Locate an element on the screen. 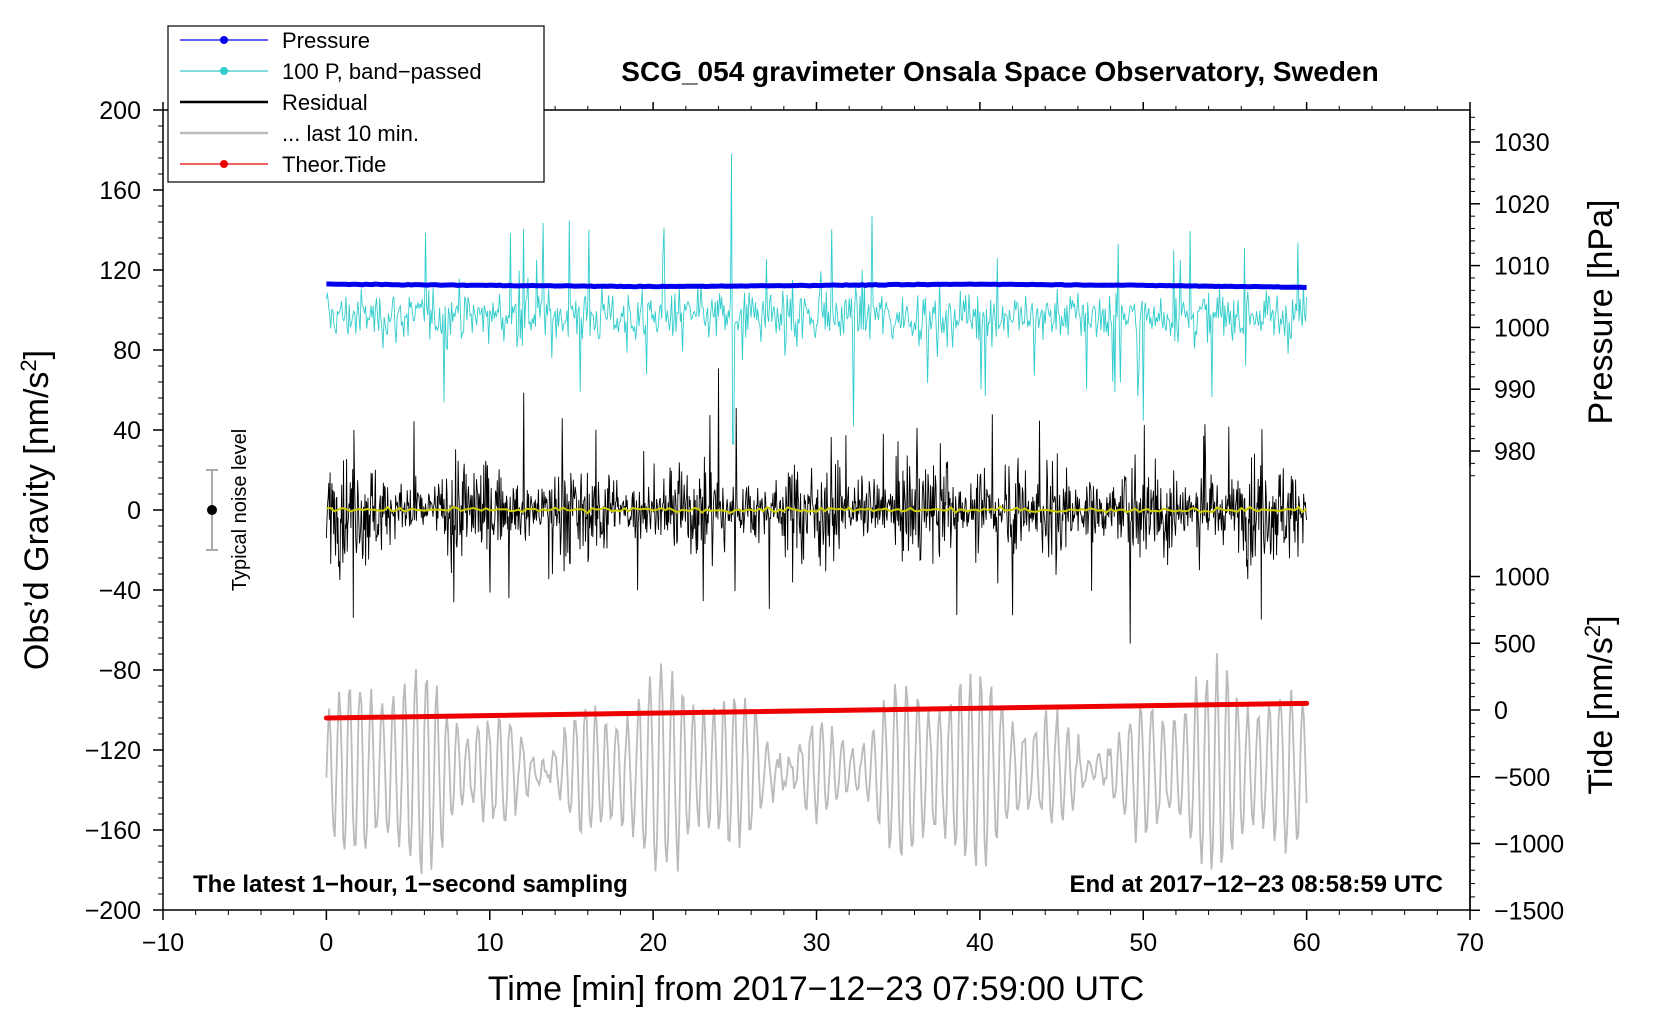 This screenshot has height=1020, width=1660. series-residual-smoothed is located at coordinates (817, 510).